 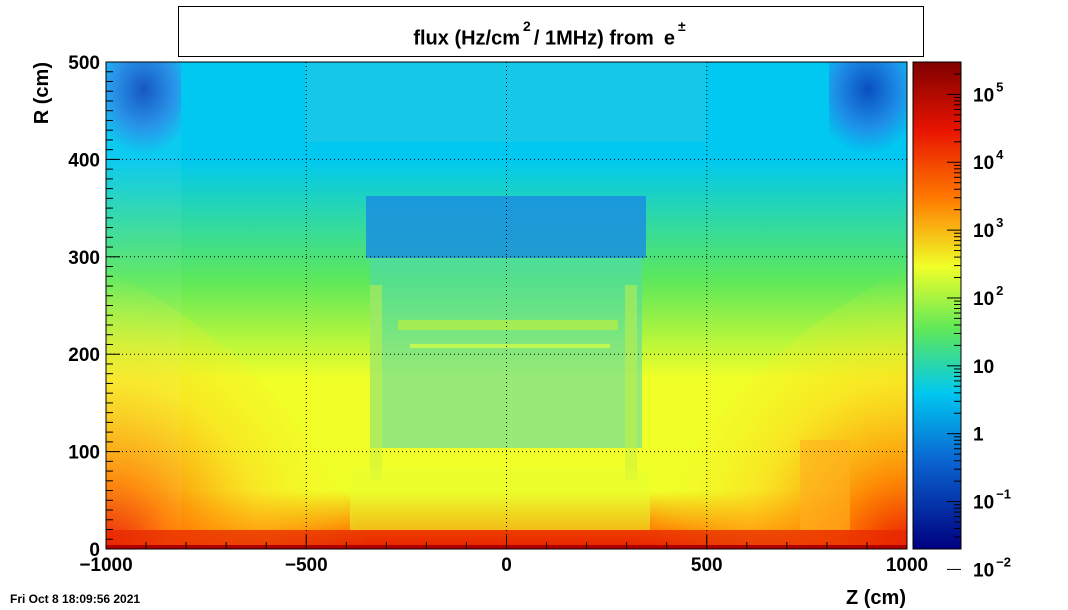 What do you see at coordinates (306, 565) in the screenshot?
I see `x-tick-label: −500` at bounding box center [306, 565].